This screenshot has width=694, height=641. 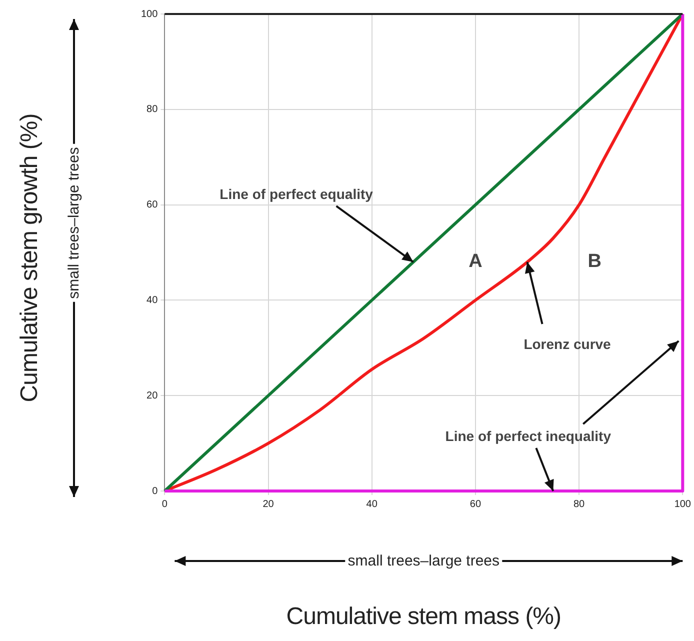 I want to click on y-tick-label: 100, so click(x=149, y=14).